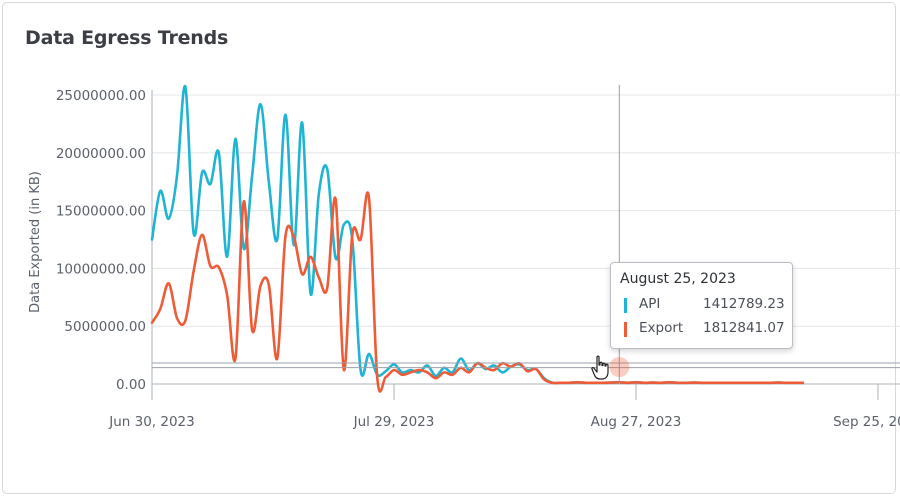 The width and height of the screenshot is (900, 498). Describe the element at coordinates (131, 385) in the screenshot. I see `y-tick-label: 0.00` at that location.